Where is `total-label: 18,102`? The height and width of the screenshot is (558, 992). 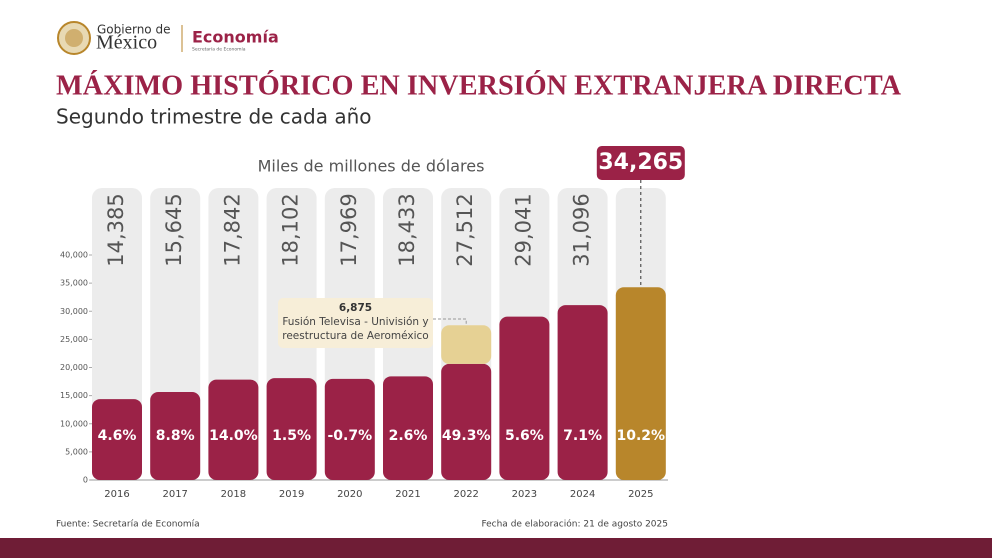 total-label: 18,102 is located at coordinates (291, 229).